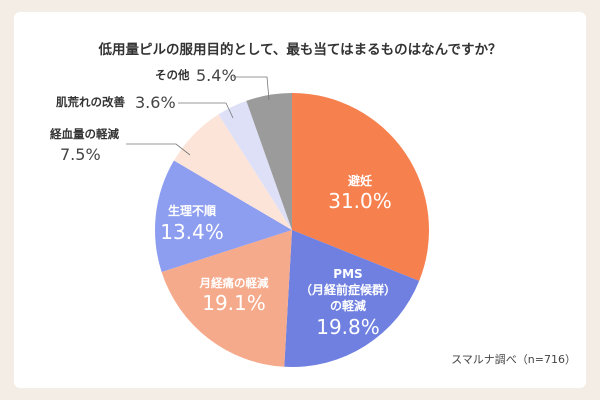 This screenshot has height=400, width=600. Describe the element at coordinates (192, 210) in the screenshot. I see `slice-label-3: 生理不順` at that location.